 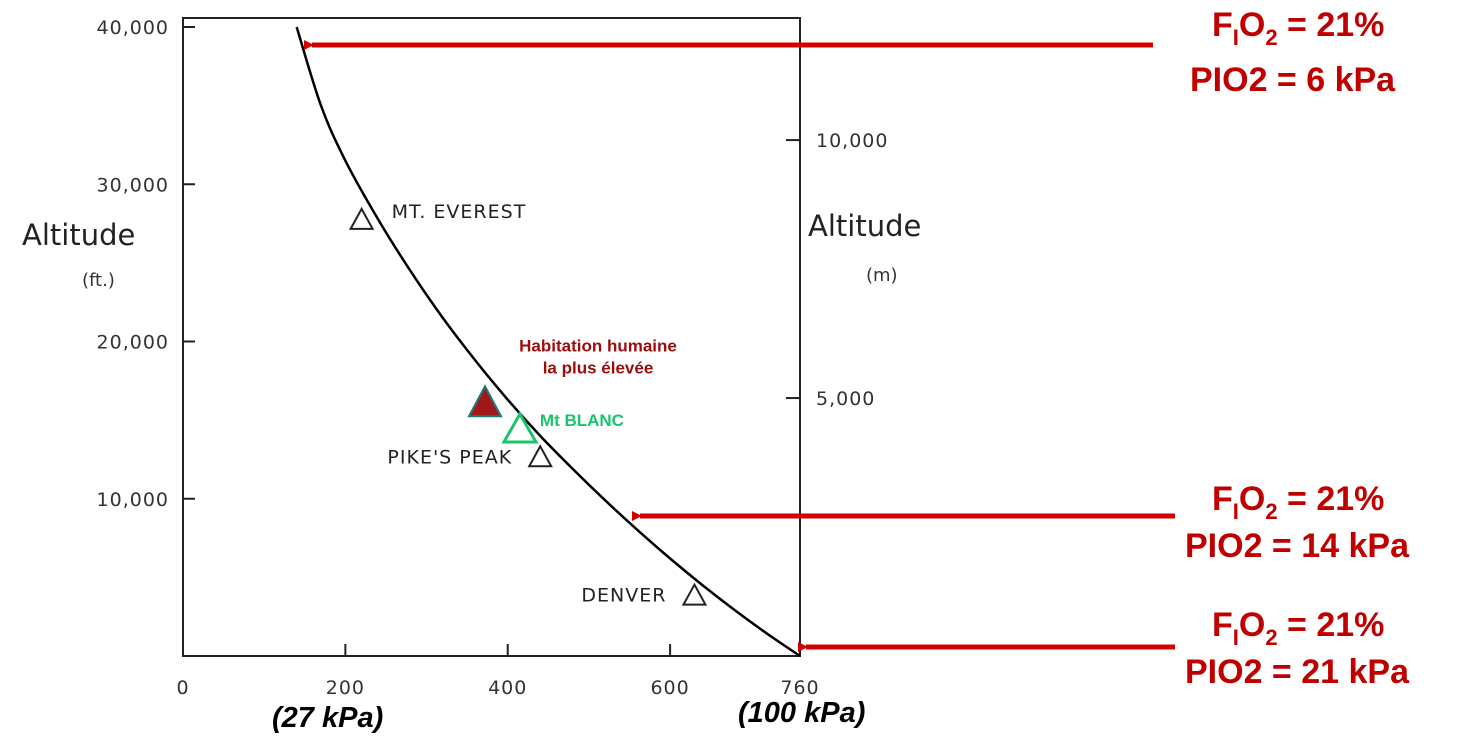 What do you see at coordinates (845, 399) in the screenshot?
I see `right-tick-label: 5,000` at bounding box center [845, 399].